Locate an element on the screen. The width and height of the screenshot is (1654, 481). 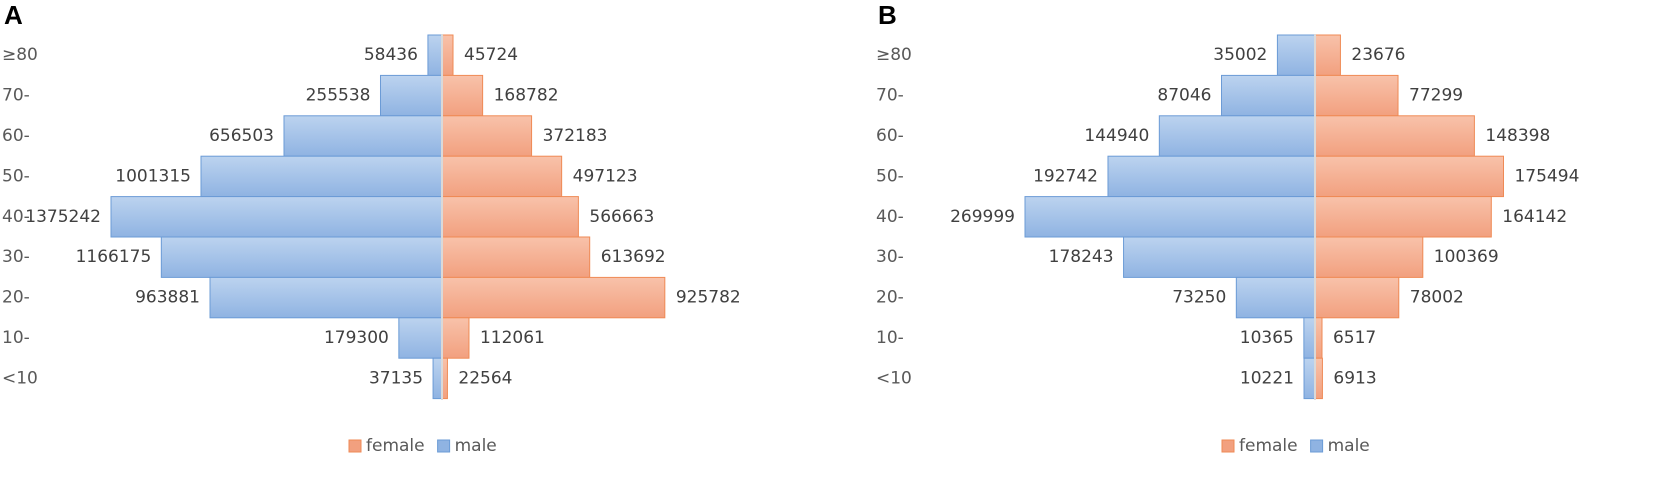
value-label-male: 192742 is located at coordinates (1065, 176).